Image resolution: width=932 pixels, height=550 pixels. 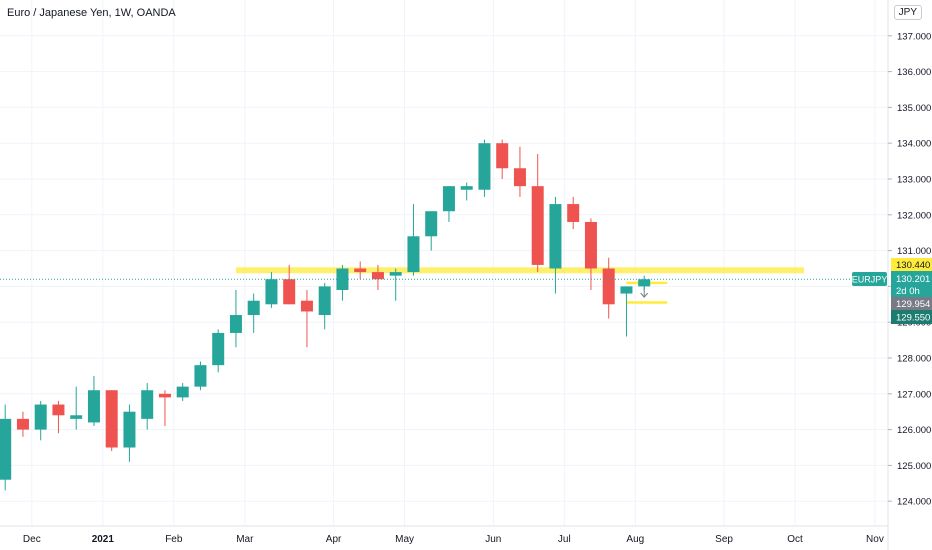 I want to click on time-tick-label: Mar, so click(x=245, y=539).